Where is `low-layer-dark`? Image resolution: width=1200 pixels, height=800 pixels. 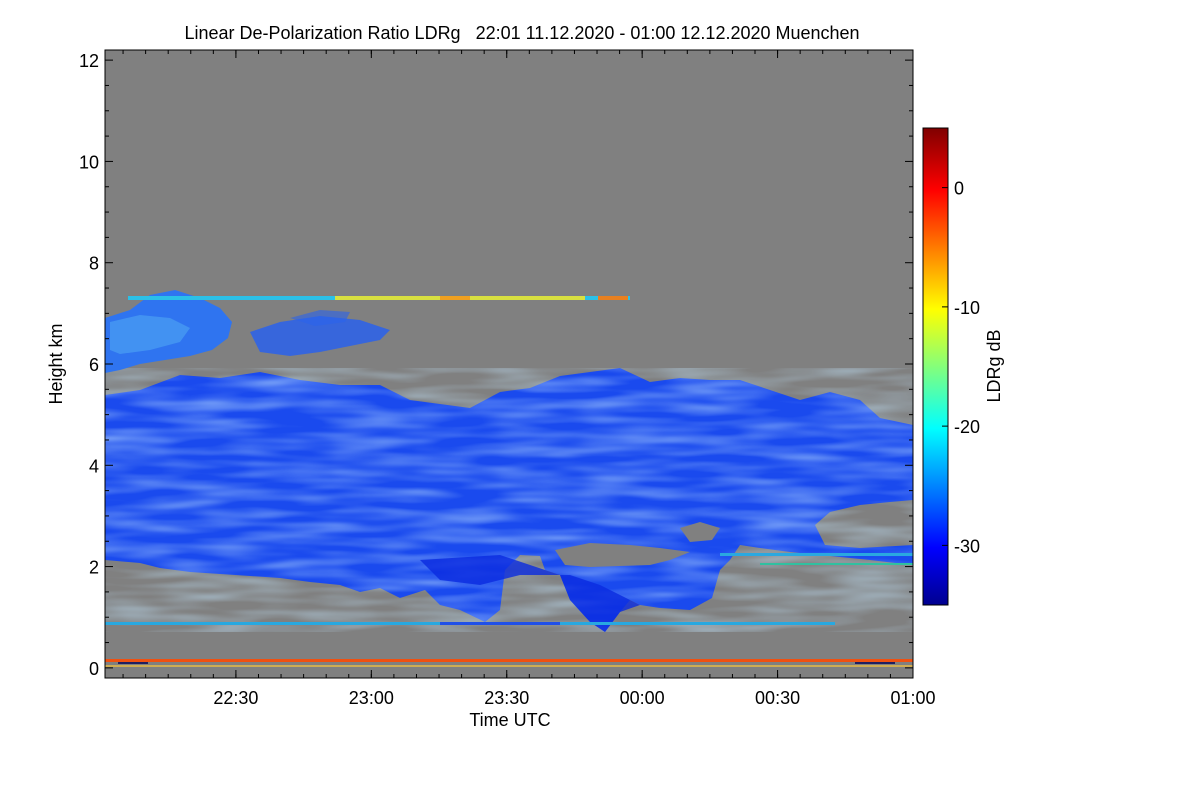
low-layer-dark is located at coordinates (500, 623).